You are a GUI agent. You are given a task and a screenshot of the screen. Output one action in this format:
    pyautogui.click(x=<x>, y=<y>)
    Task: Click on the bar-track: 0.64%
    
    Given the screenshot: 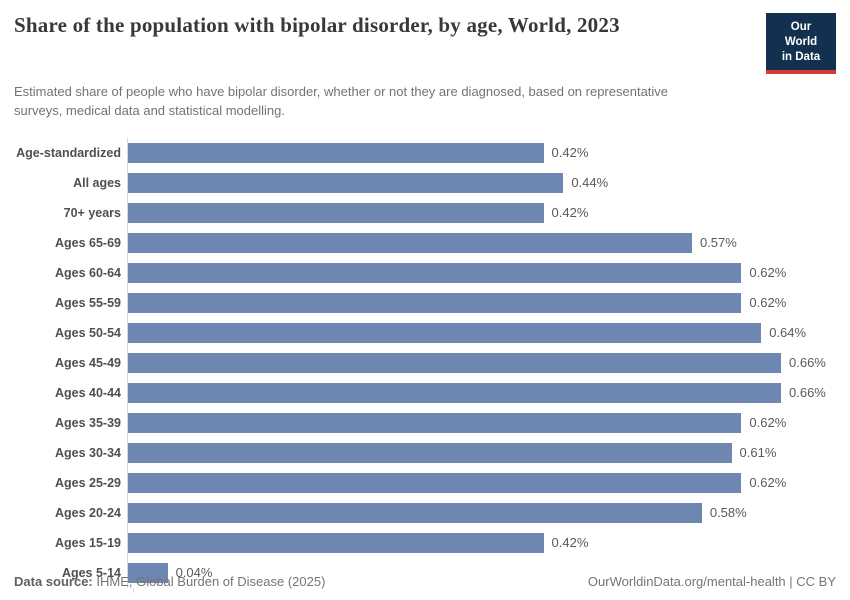 What is the action you would take?
    pyautogui.click(x=481, y=332)
    